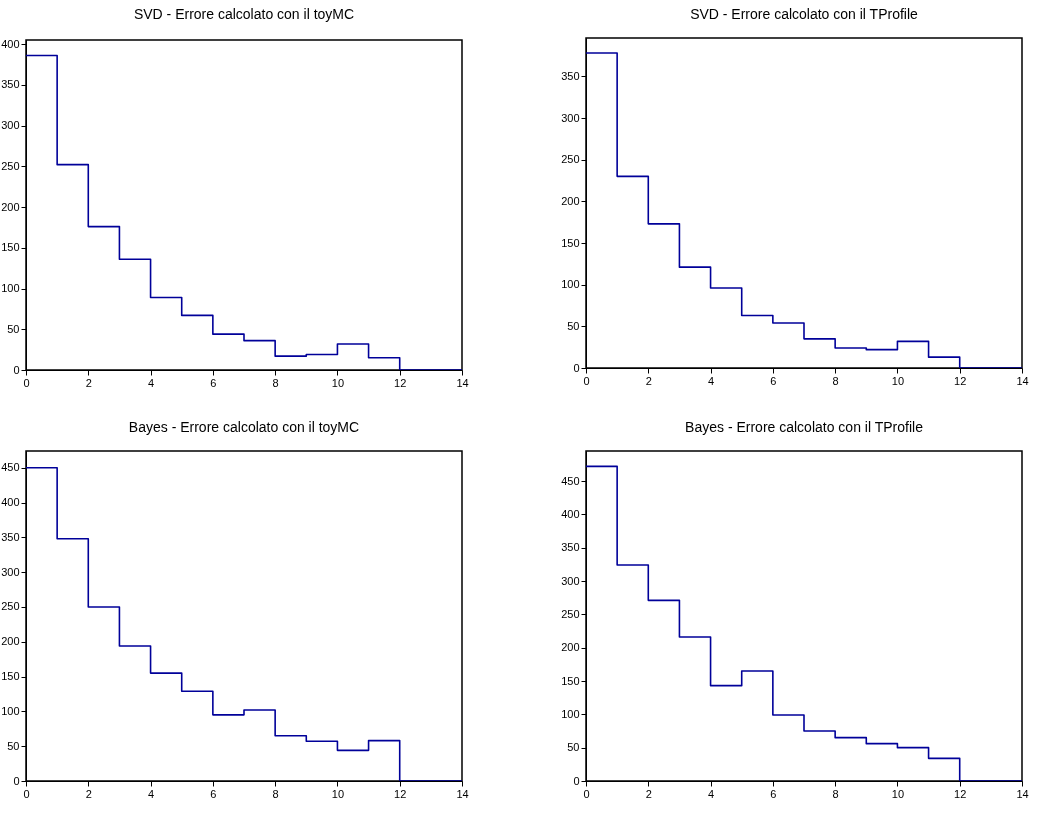 This screenshot has height=827, width=1046. I want to click on chart-title: SVD - Errore calcolato con il TProfile, so click(804, 14).